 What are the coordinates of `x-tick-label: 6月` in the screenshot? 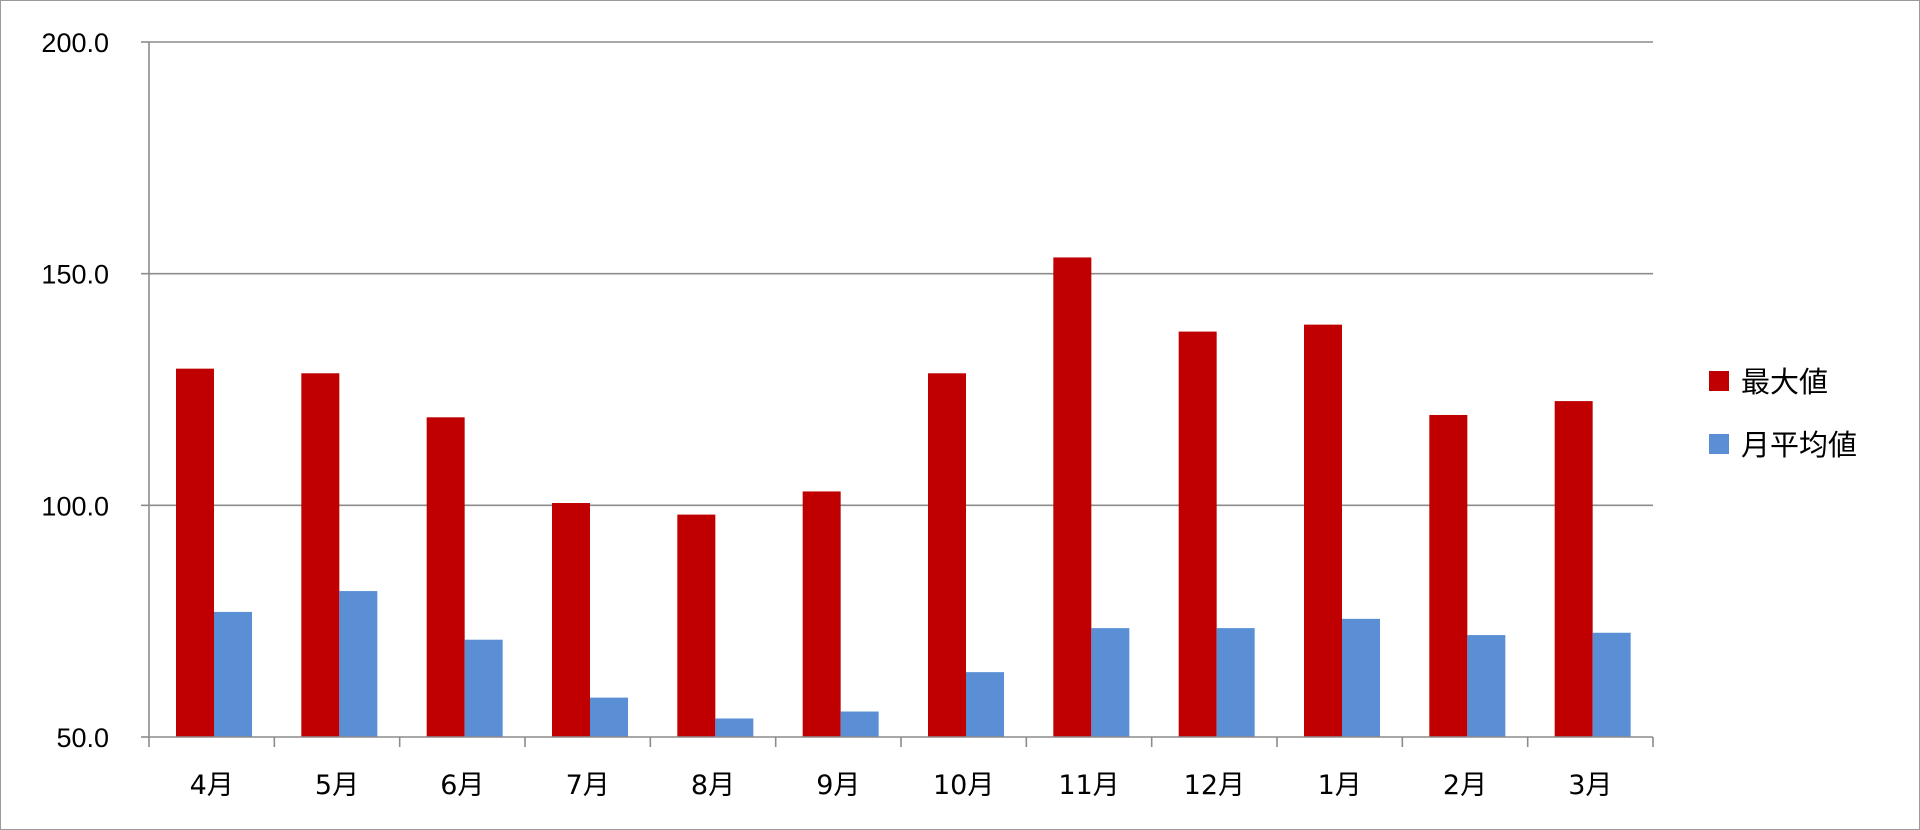 It's located at (462, 785).